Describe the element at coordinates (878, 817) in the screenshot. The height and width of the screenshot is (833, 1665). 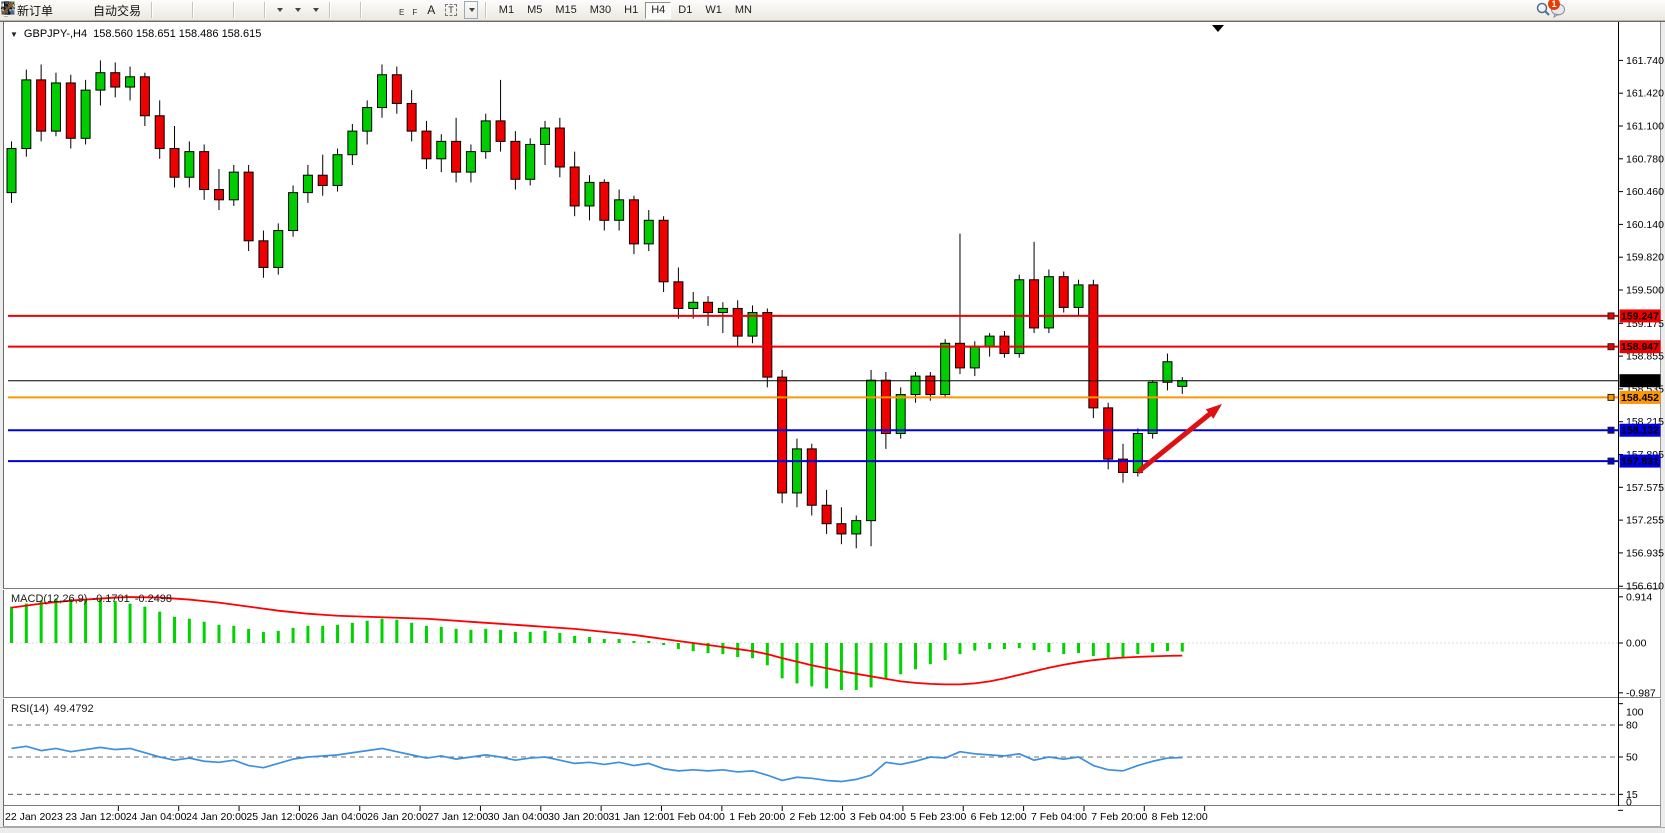
I see `axis-label: 3 Feb 04:00` at that location.